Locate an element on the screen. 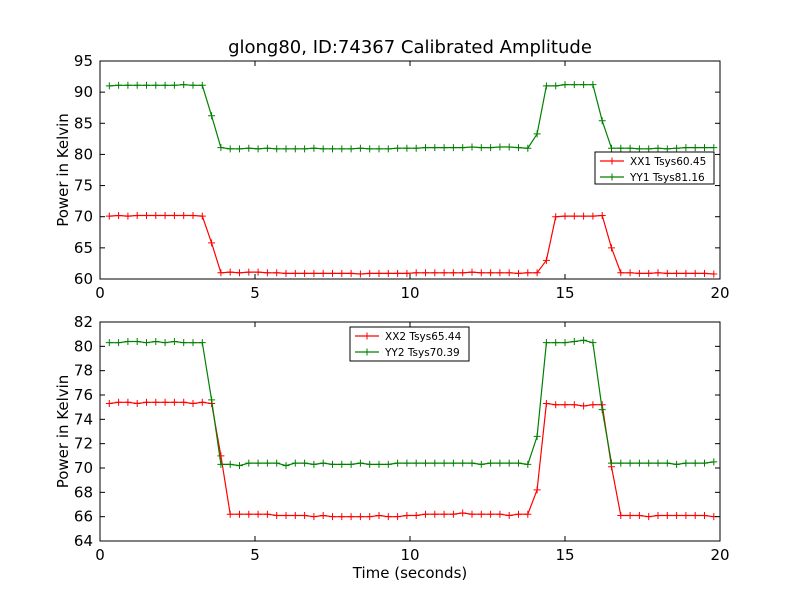 Image resolution: width=800 pixels, height=600 pixels. x-tick-label: 5 is located at coordinates (255, 555).